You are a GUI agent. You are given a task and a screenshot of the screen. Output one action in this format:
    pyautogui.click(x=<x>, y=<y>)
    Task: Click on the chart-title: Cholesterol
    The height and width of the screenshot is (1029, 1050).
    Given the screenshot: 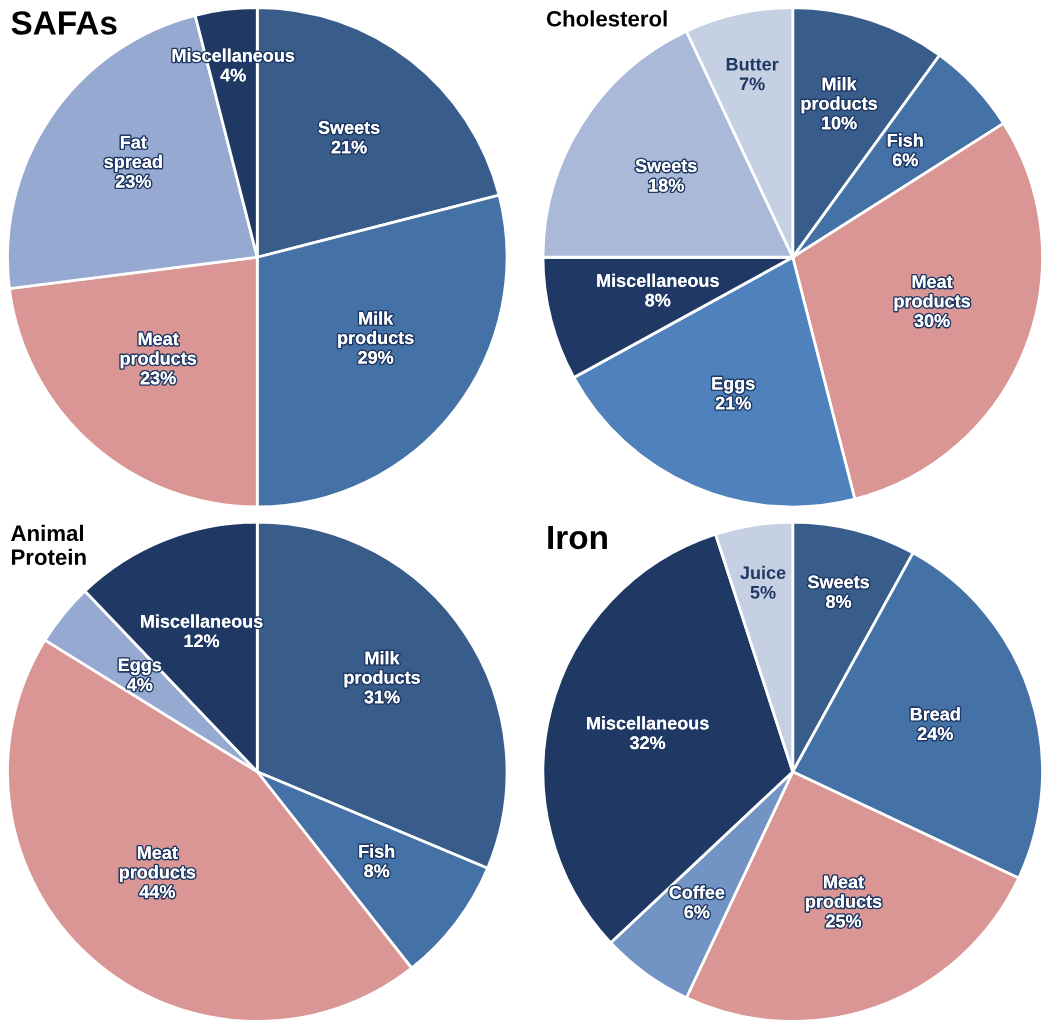 What is the action you would take?
    pyautogui.click(x=606, y=18)
    